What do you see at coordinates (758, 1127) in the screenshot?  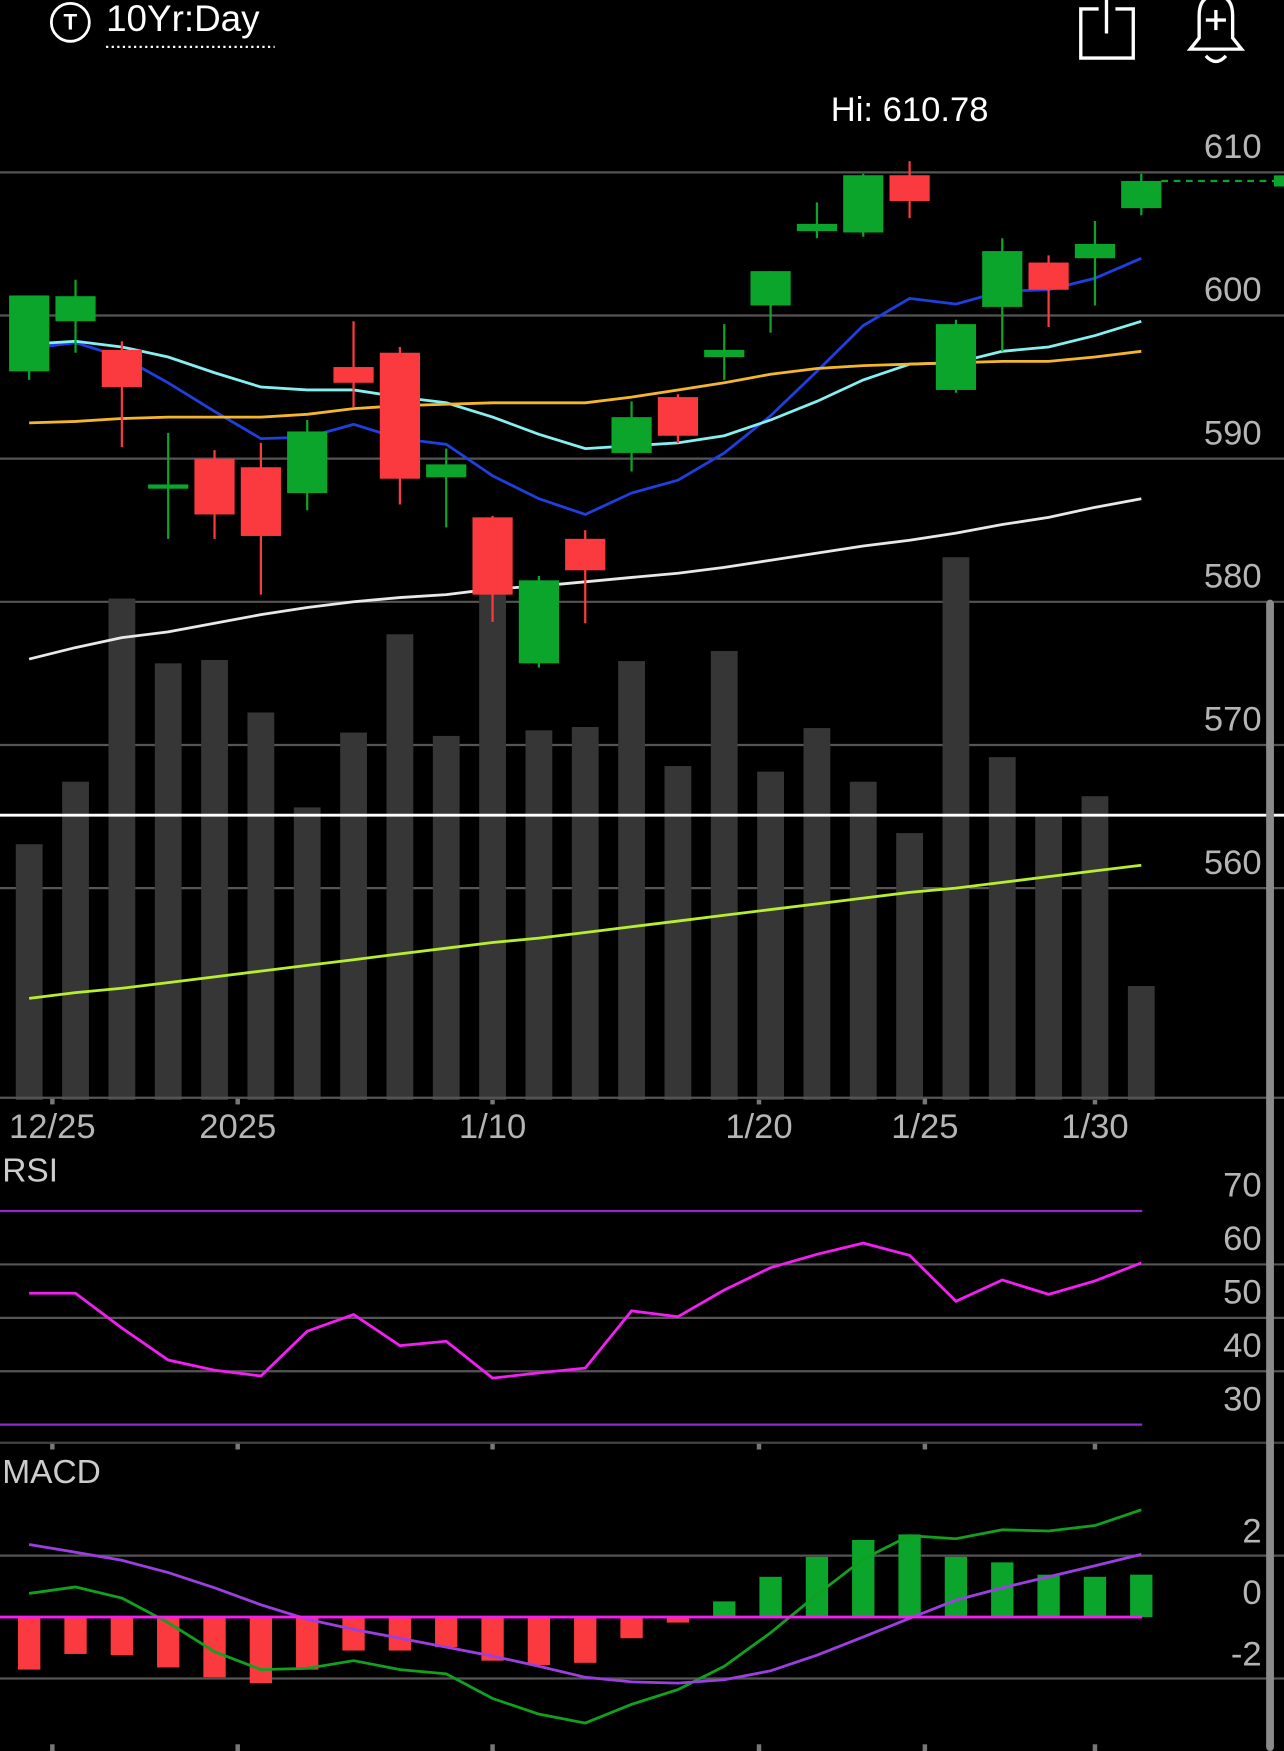 I see `x-tick-label: 1/20` at bounding box center [758, 1127].